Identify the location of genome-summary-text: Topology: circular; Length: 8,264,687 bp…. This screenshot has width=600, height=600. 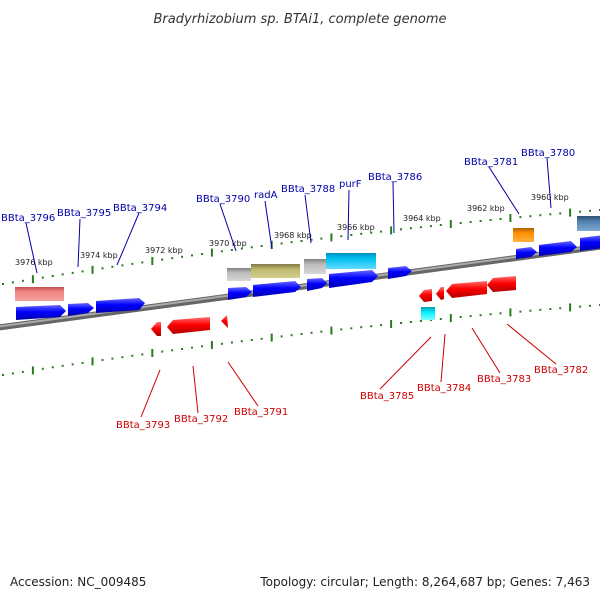
(424, 582).